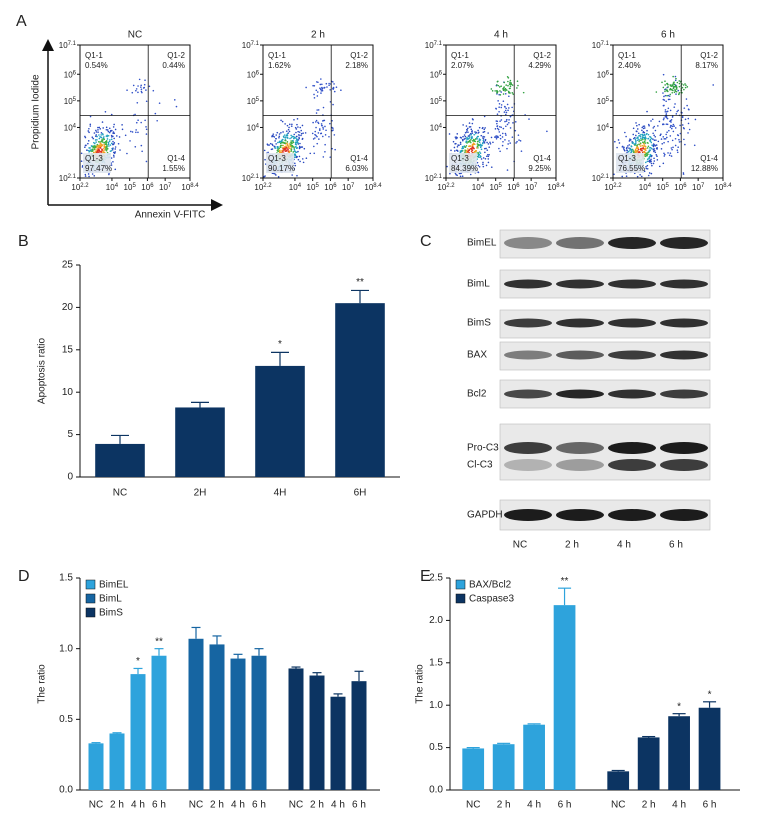  What do you see at coordinates (138, 805) in the screenshot?
I see `x-tick-label: 4 h` at bounding box center [138, 805].